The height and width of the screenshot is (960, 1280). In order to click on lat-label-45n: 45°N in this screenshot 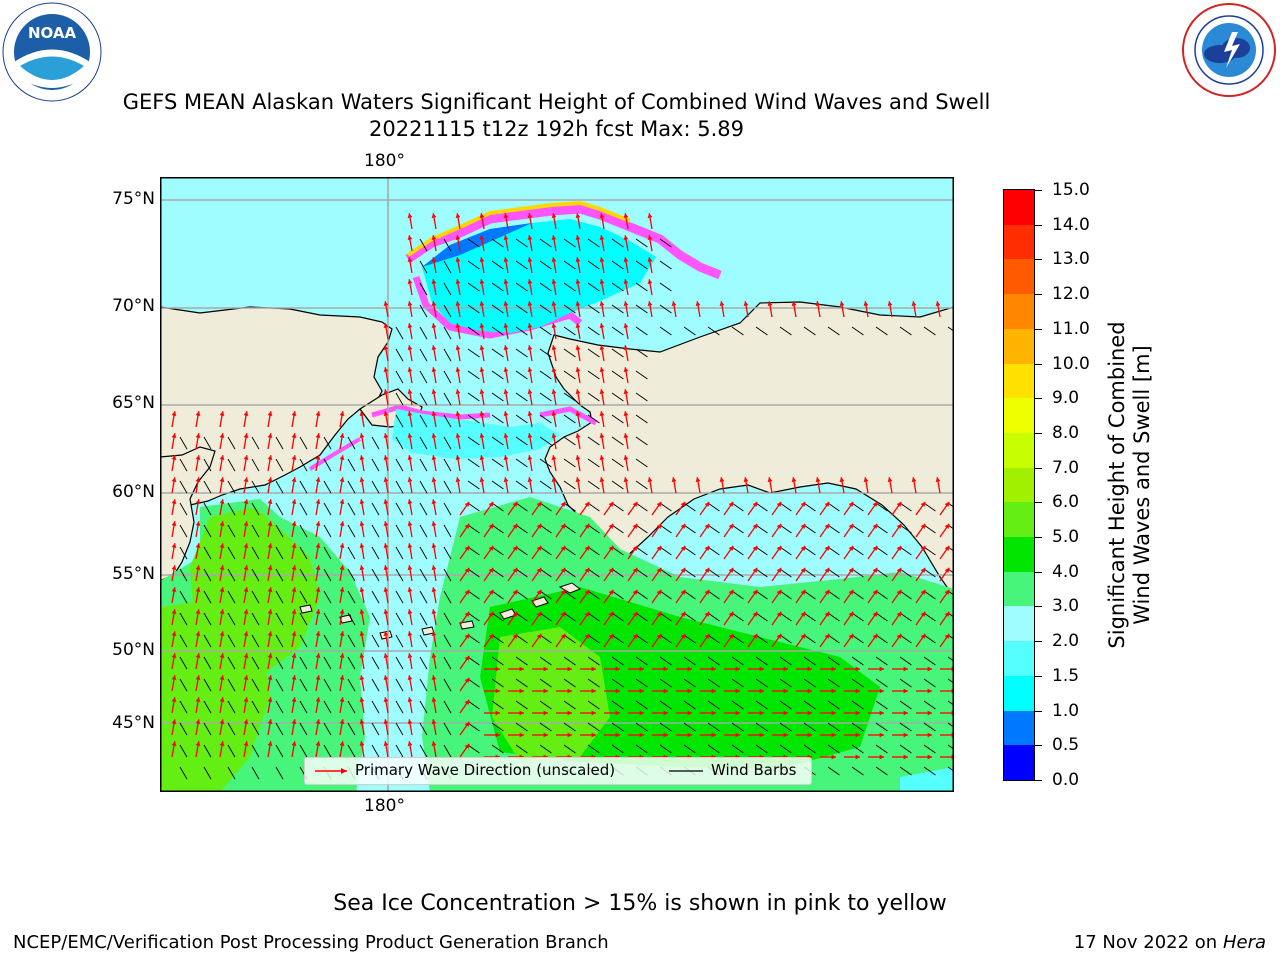, I will do `click(133, 723)`.